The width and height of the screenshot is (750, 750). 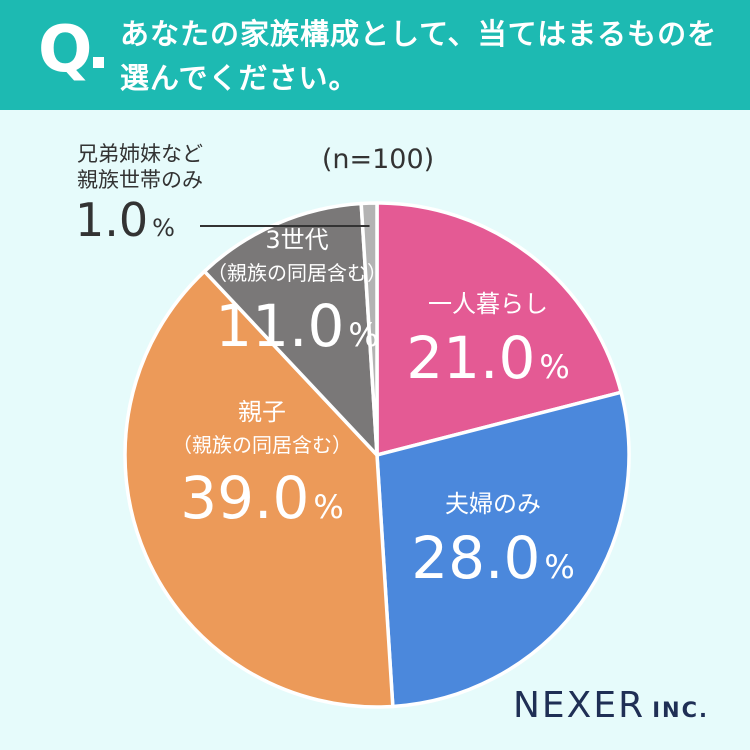 I want to click on slice-name-line: 親族世帯のみ, so click(x=140, y=180).